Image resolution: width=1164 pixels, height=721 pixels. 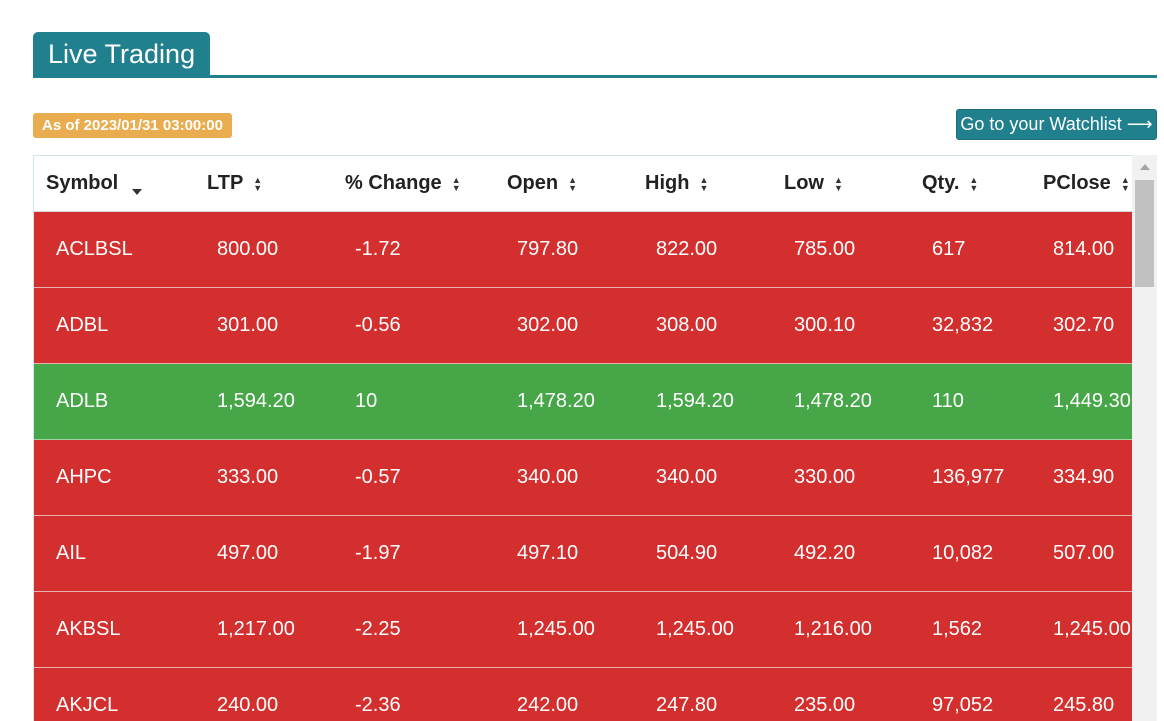 What do you see at coordinates (256, 629) in the screenshot?
I see `cell-ltp: 1,217.00` at bounding box center [256, 629].